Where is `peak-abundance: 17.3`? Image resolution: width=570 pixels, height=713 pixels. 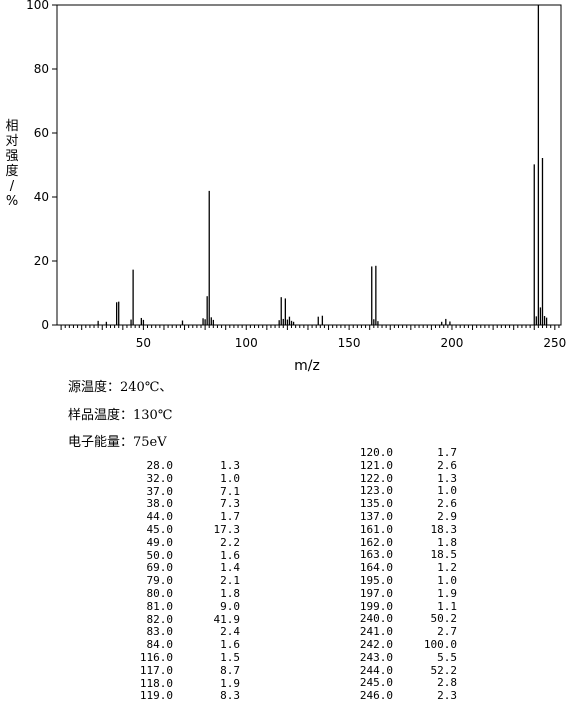
peak-abundance: 17.3 is located at coordinates (227, 529).